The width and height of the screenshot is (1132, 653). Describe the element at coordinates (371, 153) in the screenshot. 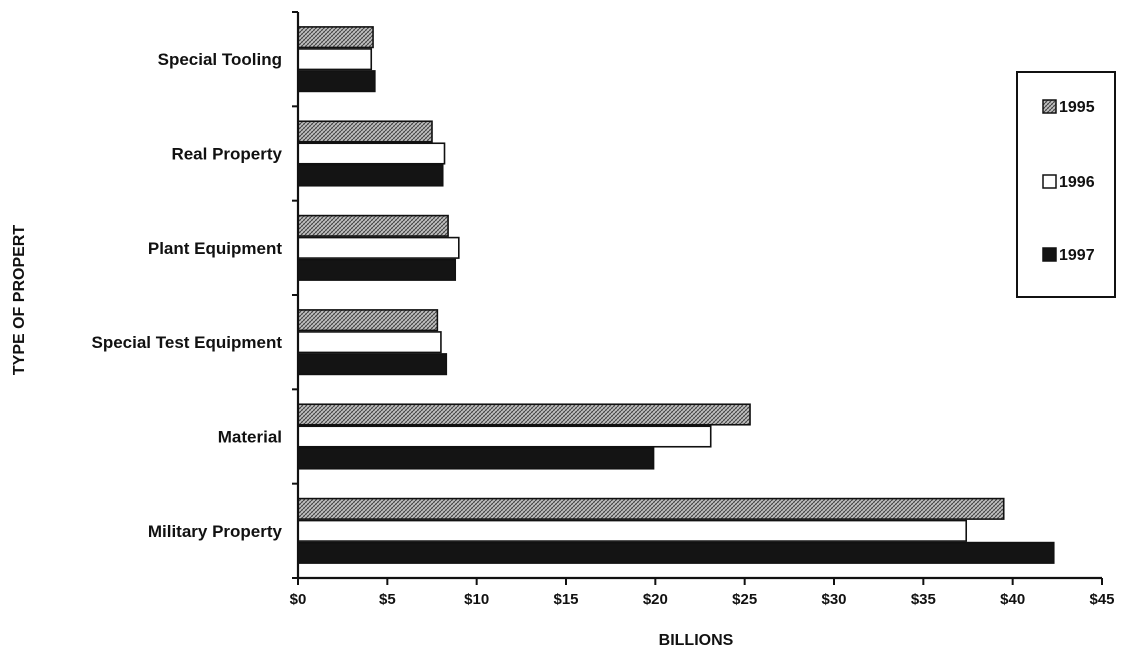

I see `bar-real-property-1996` at that location.